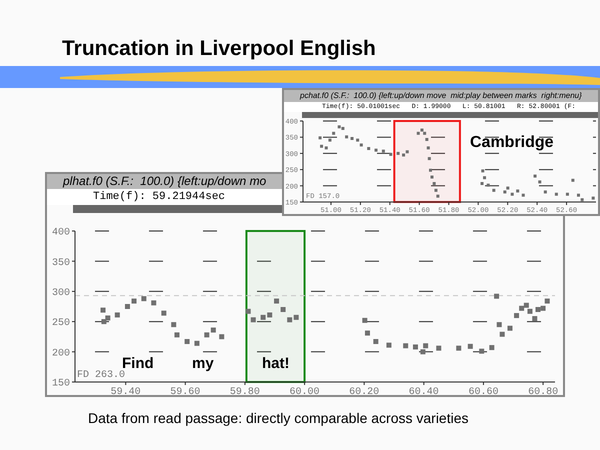  Describe the element at coordinates (185, 392) in the screenshot. I see `x-tick-label: 59.60` at that location.